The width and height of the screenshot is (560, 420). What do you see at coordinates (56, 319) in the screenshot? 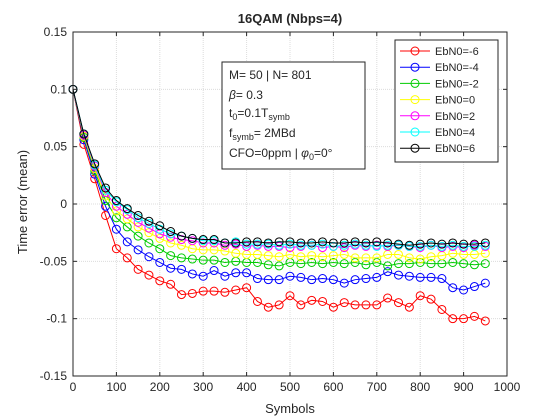
I see `y-tick-label: -0.1` at bounding box center [56, 319].